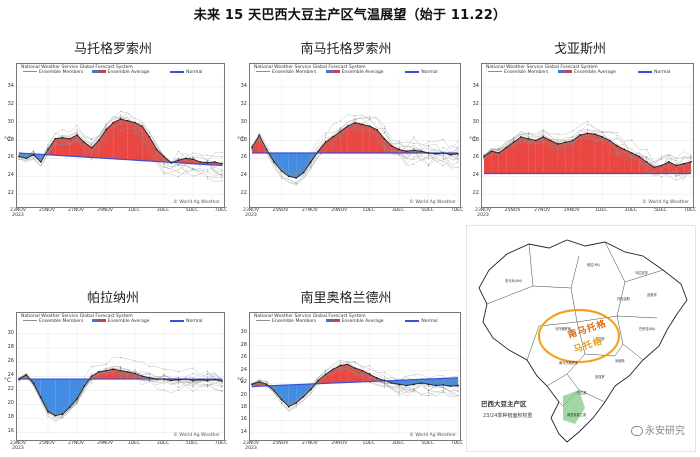  What do you see at coordinates (105, 210) in the screenshot?
I see `x-tick-label: 29NOV` at bounding box center [105, 210].